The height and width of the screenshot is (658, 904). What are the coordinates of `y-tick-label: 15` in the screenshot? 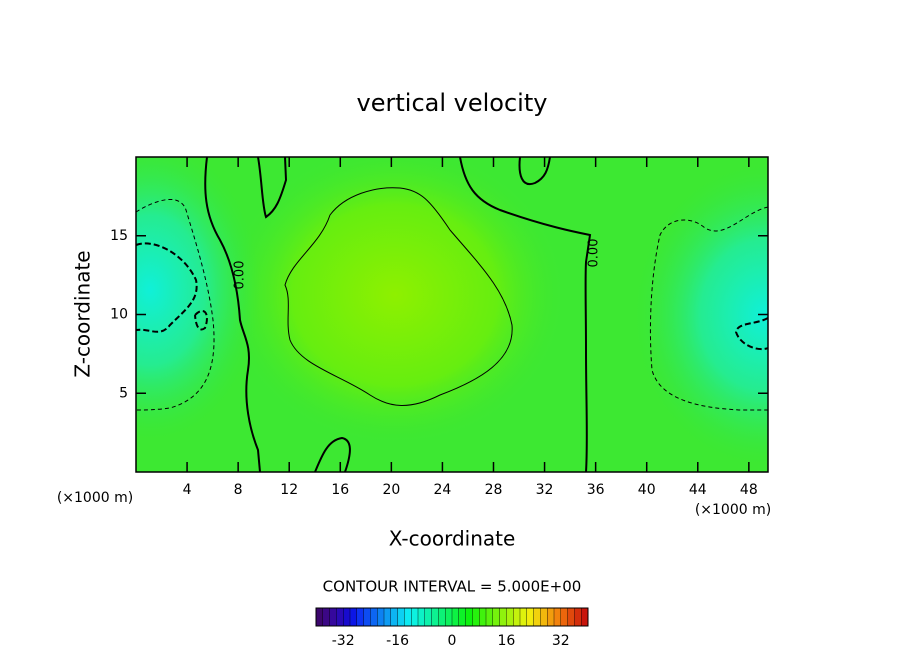 It's located at (119, 236).